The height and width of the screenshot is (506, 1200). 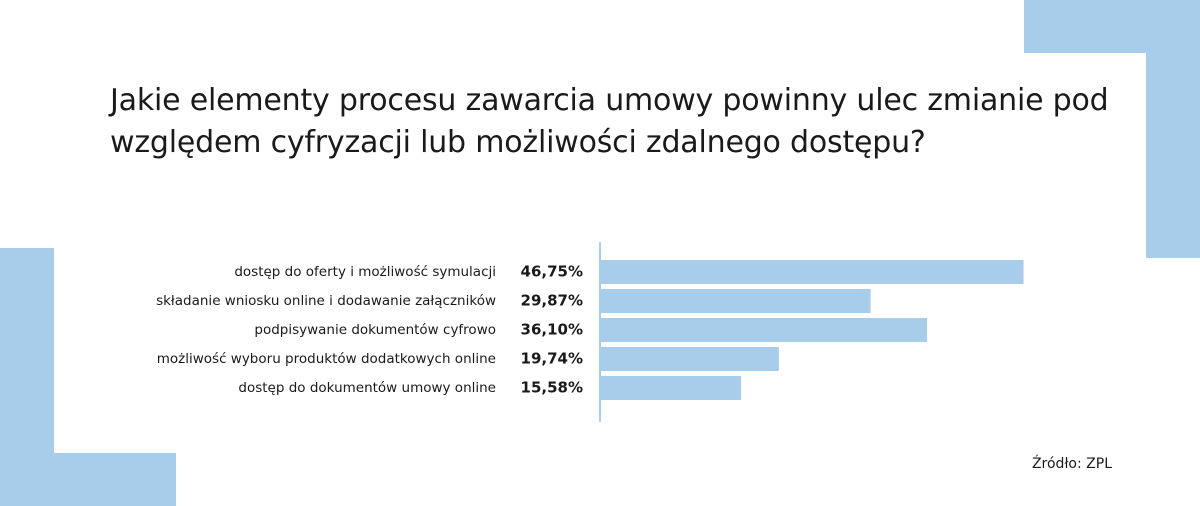 What do you see at coordinates (365, 272) in the screenshot?
I see `category-label: dostęp do oferty i możliwość symulacji` at bounding box center [365, 272].